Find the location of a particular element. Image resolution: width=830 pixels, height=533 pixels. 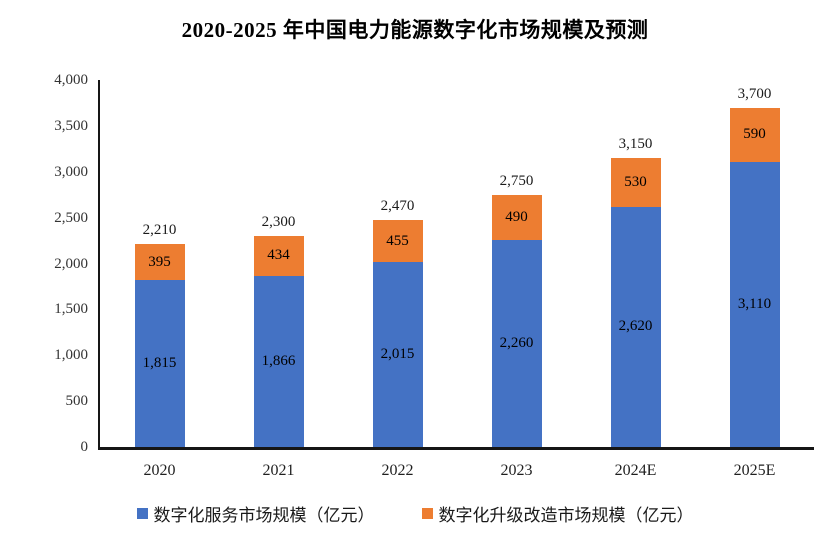

y-axis: 0 500 1,000 1,500 2,000 2,500 3,000 3,500 4,000 is located at coordinates (44, 266).